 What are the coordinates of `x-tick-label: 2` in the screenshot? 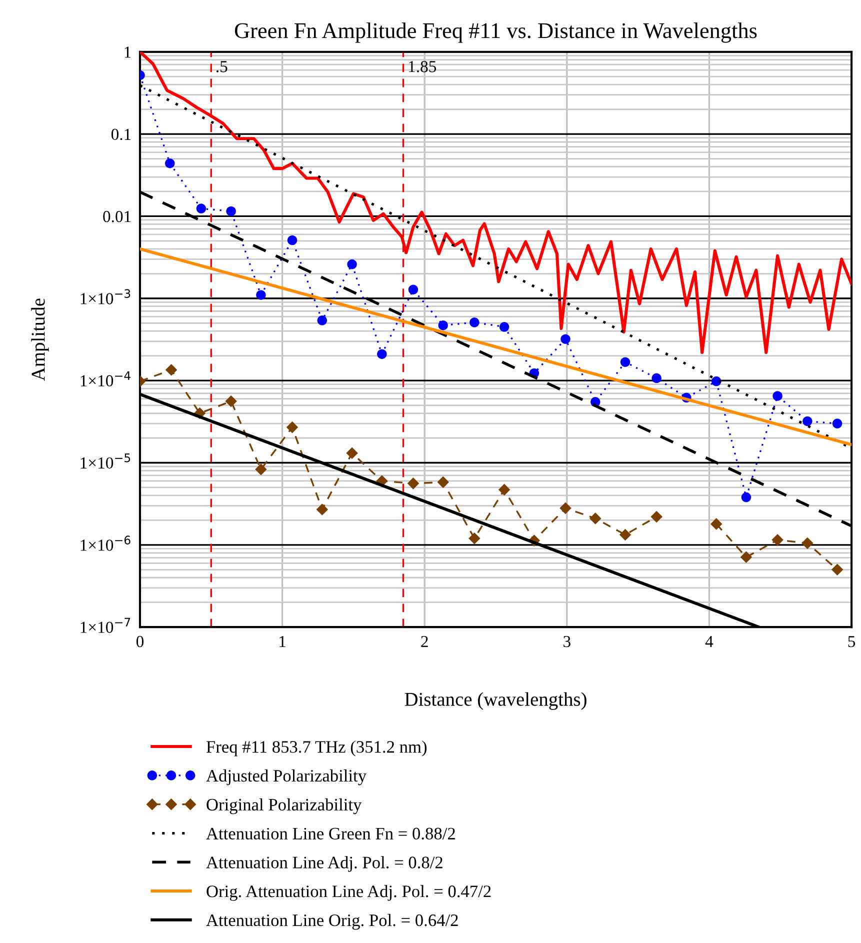 It's located at (424, 641).